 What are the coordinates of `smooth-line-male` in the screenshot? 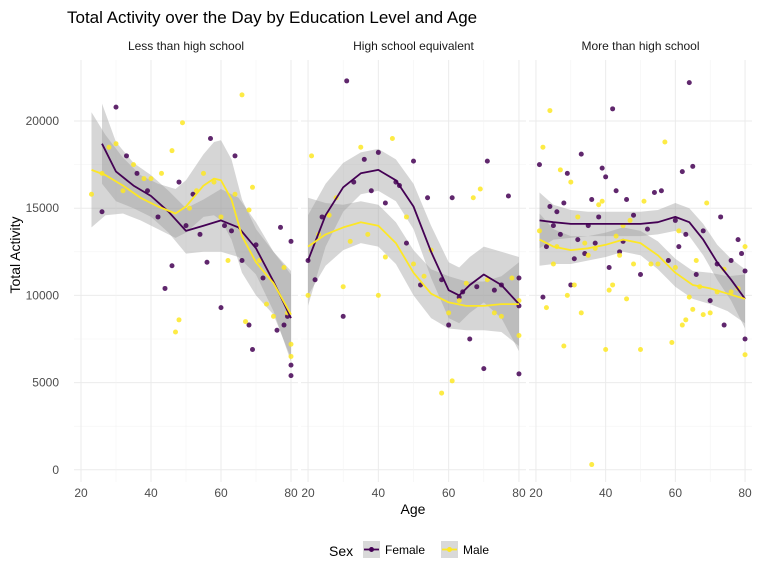 It's located at (413, 264).